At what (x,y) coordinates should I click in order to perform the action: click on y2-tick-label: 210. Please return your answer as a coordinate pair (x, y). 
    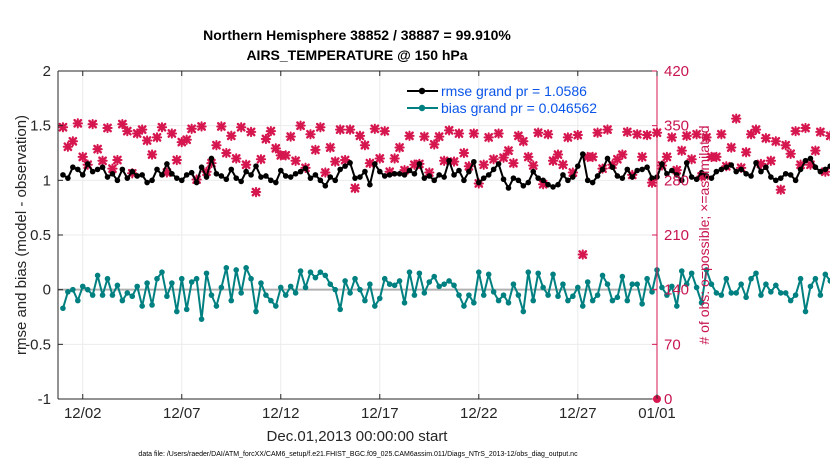
    Looking at the image, I should click on (676, 235).